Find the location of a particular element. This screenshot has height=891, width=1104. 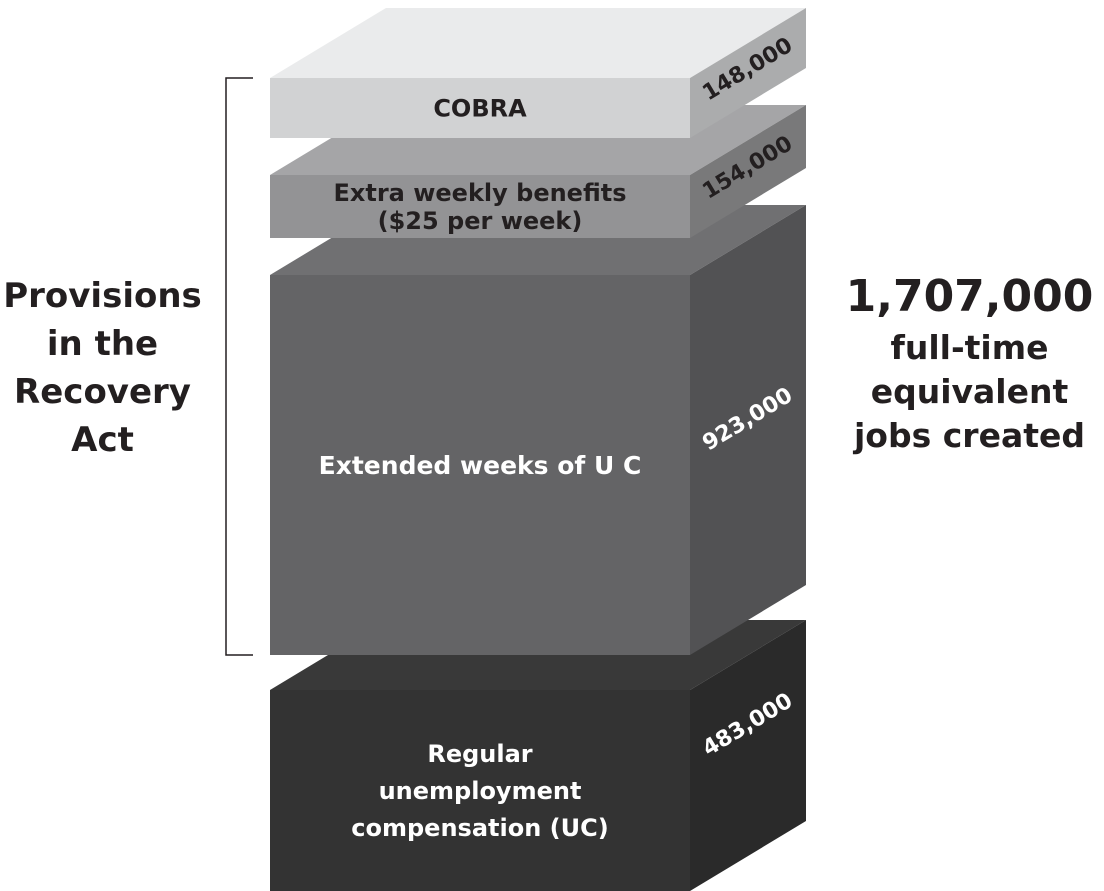

bracket-label-line: Provisions is located at coordinates (102, 296).